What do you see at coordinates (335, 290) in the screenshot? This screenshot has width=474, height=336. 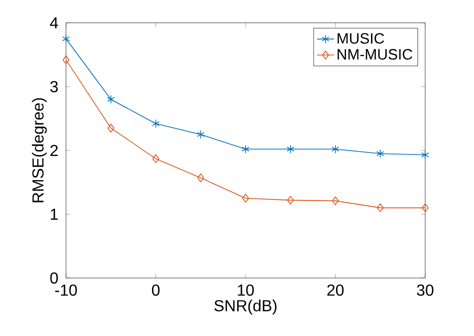 I see `x-tick-label: 20` at bounding box center [335, 290].